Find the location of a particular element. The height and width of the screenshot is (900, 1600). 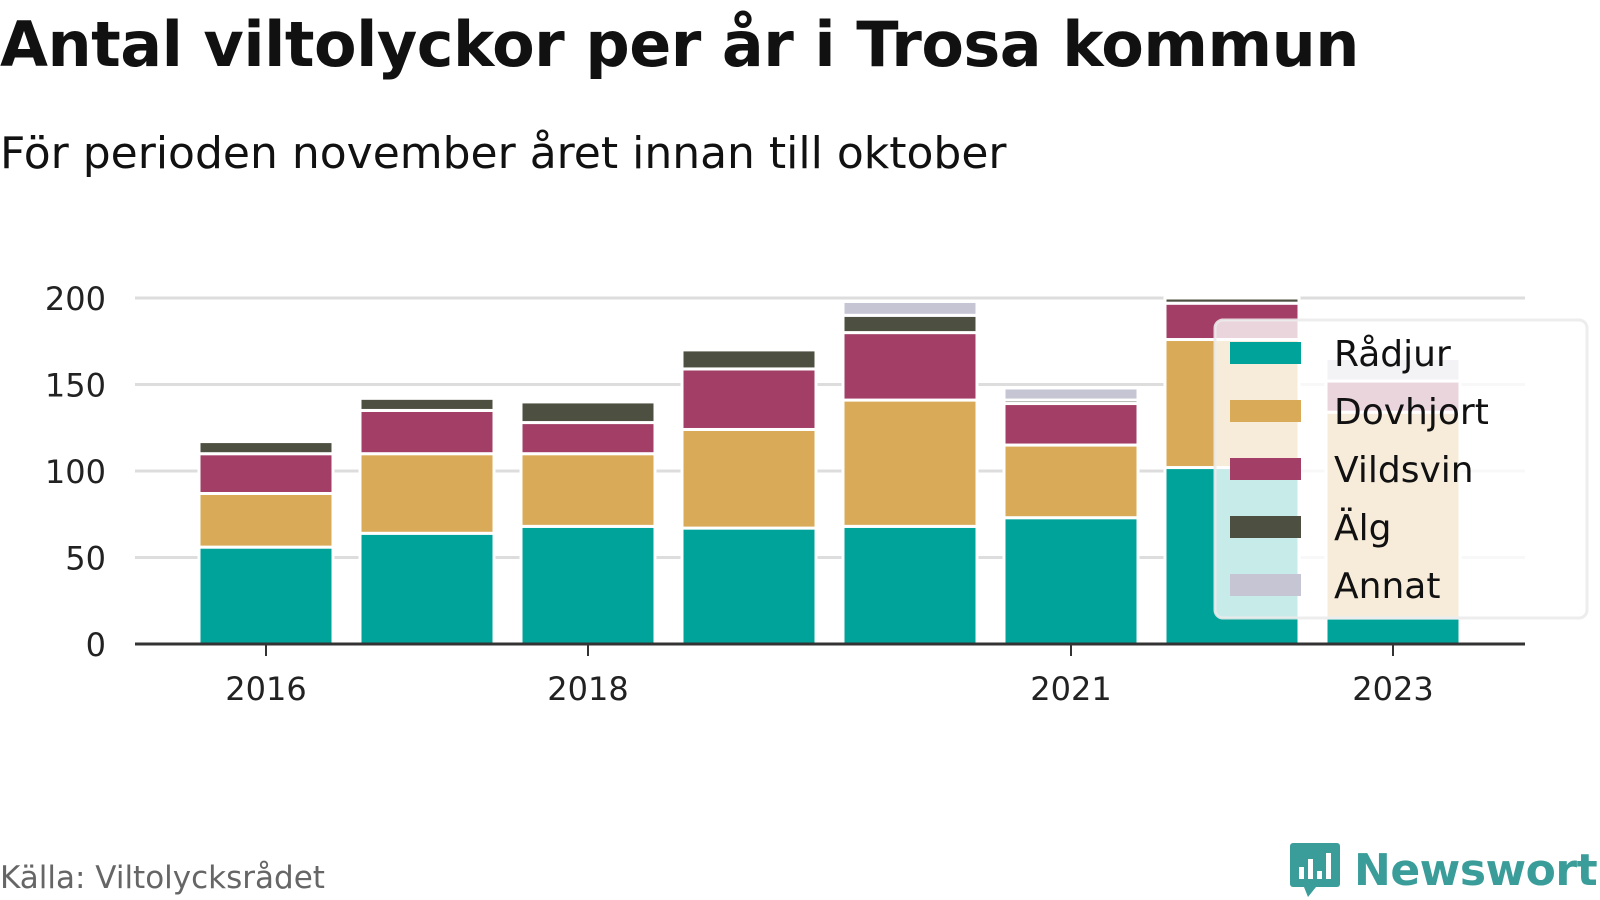

legend-box is located at coordinates (1401, 469).